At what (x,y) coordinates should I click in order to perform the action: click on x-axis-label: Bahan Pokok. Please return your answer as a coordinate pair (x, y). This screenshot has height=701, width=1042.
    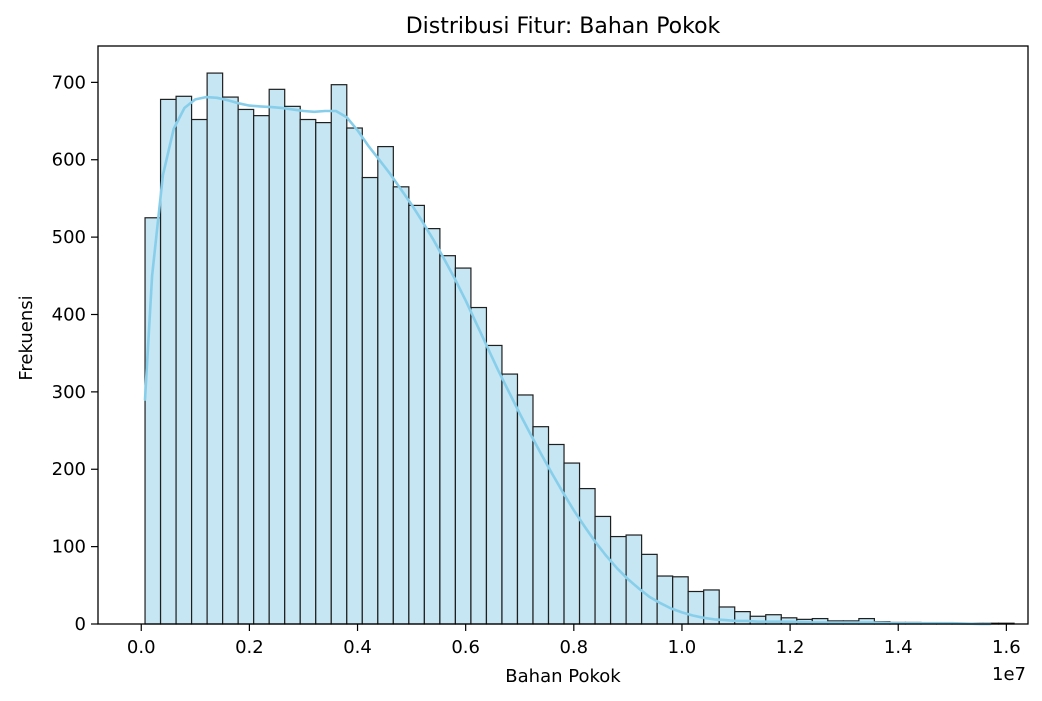
    Looking at the image, I should click on (563, 676).